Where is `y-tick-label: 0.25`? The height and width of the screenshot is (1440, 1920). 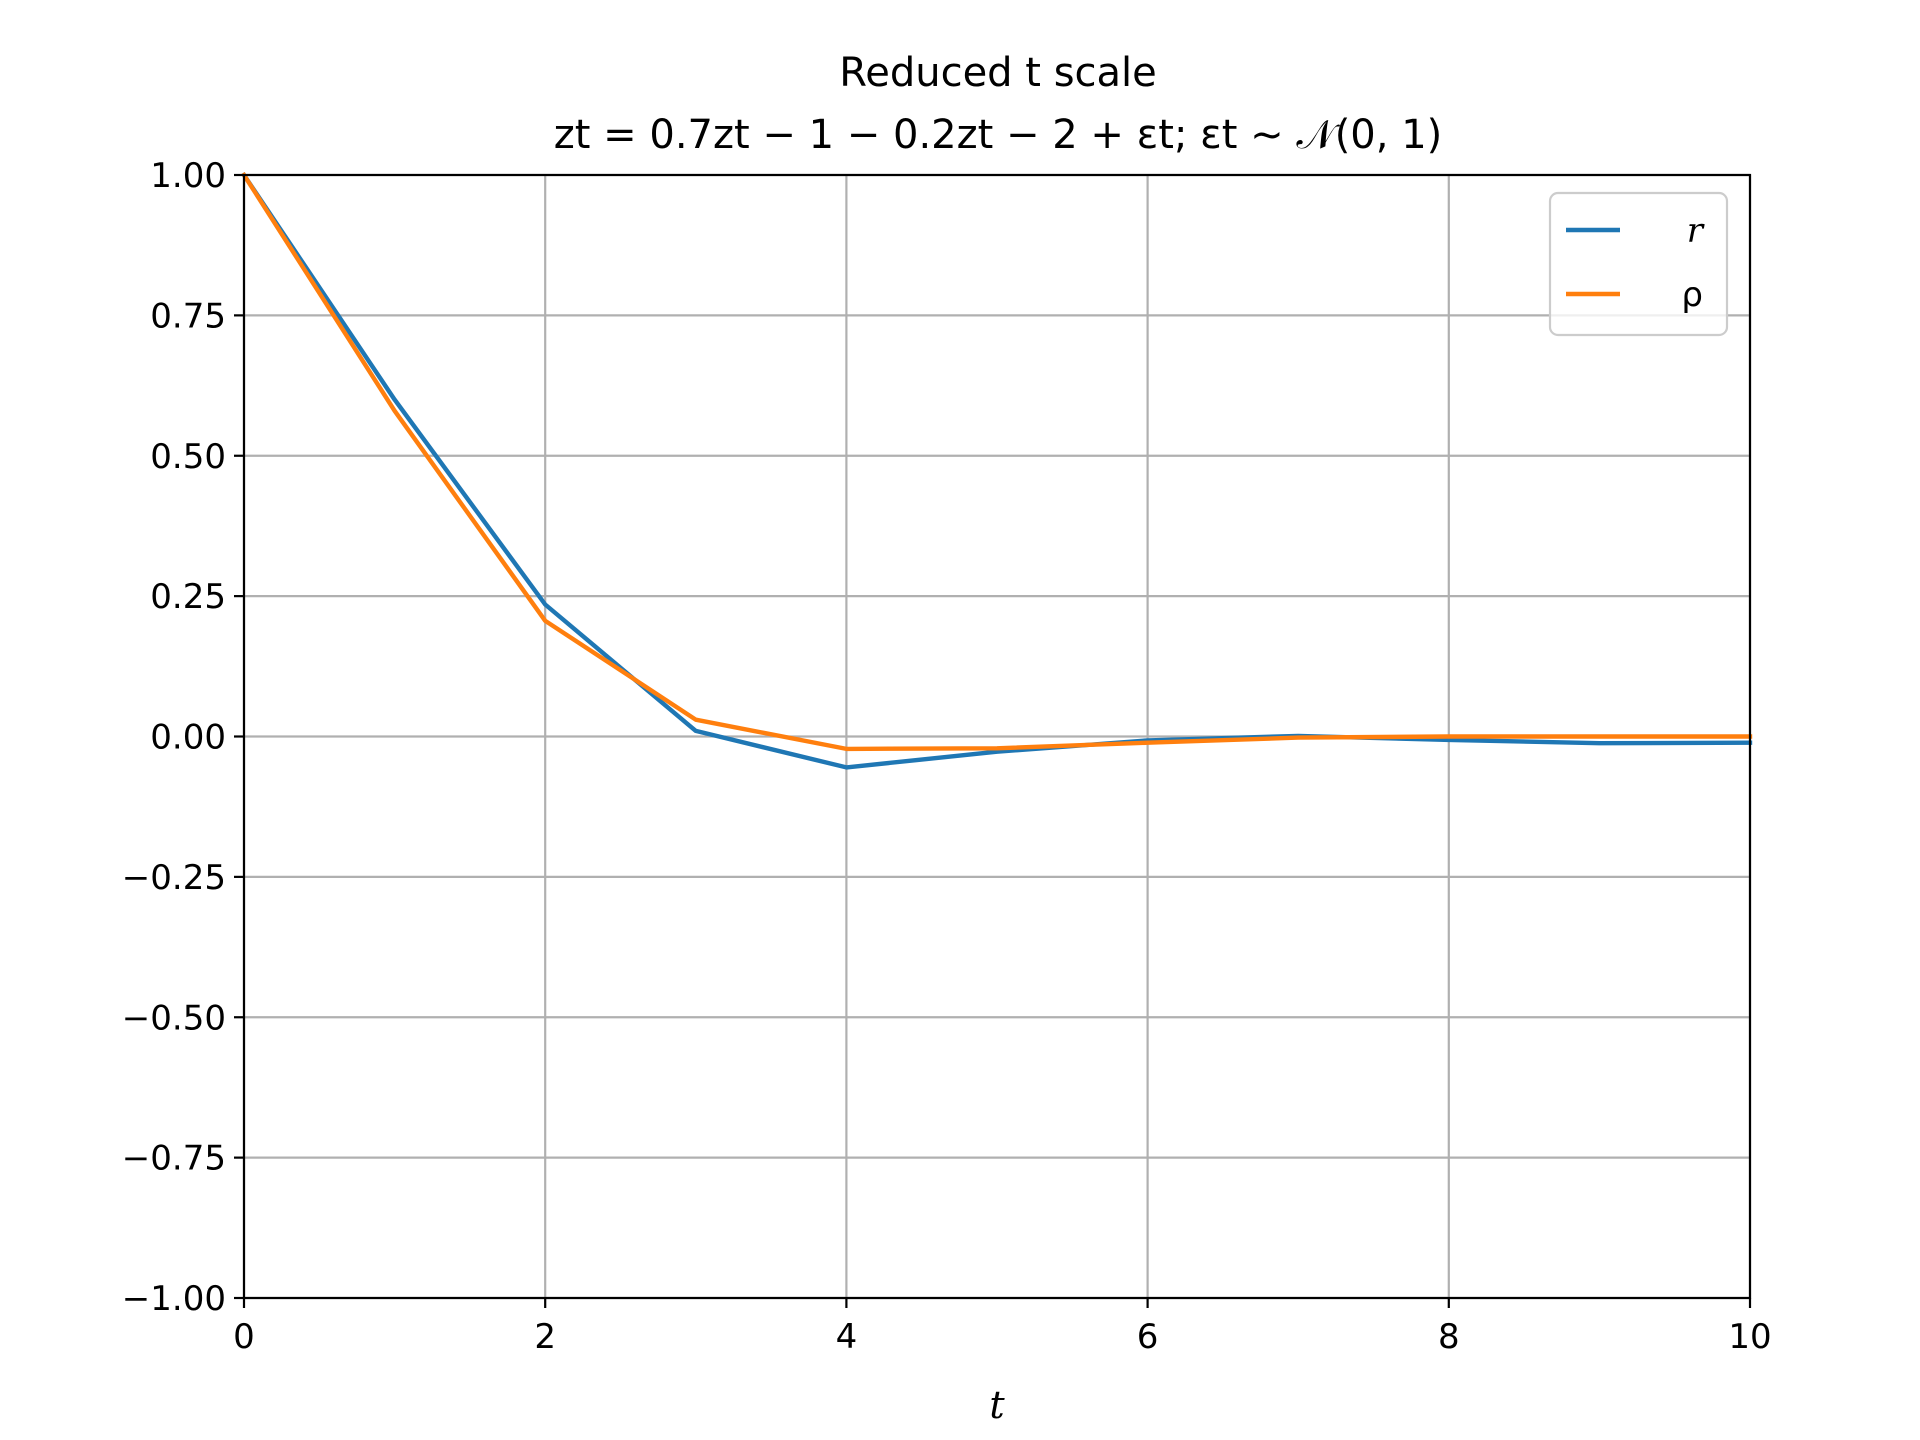 y-tick-label: 0.25 is located at coordinates (188, 597).